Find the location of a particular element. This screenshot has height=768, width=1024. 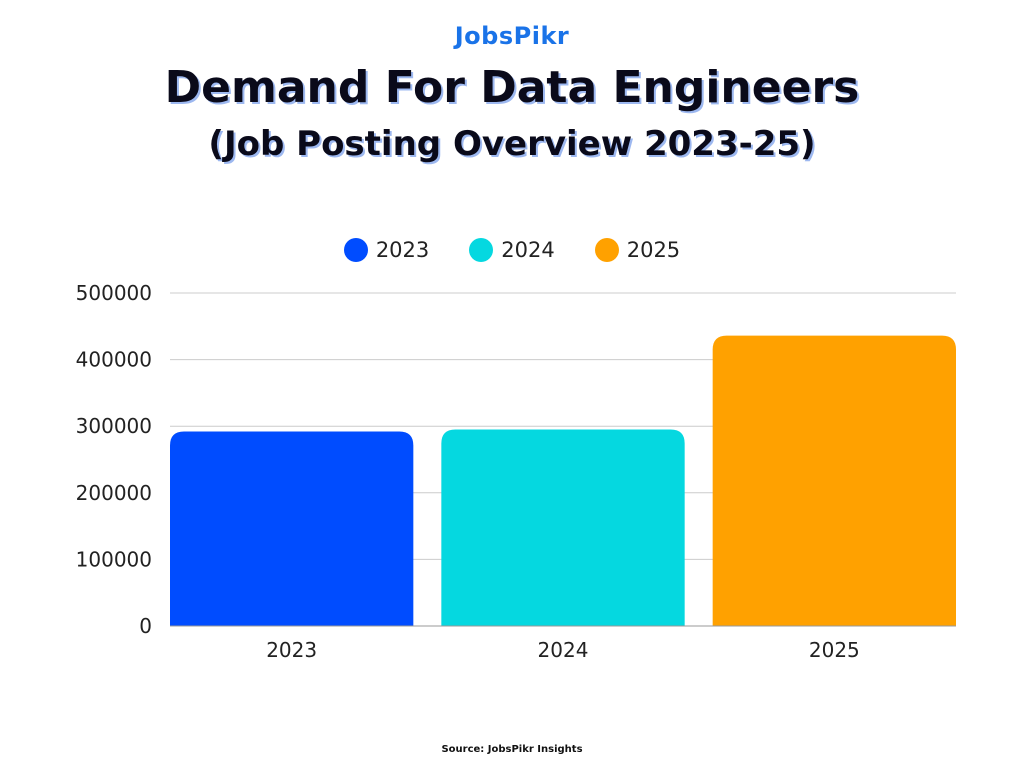

legend-item-2023: 2023 is located at coordinates (386, 250).